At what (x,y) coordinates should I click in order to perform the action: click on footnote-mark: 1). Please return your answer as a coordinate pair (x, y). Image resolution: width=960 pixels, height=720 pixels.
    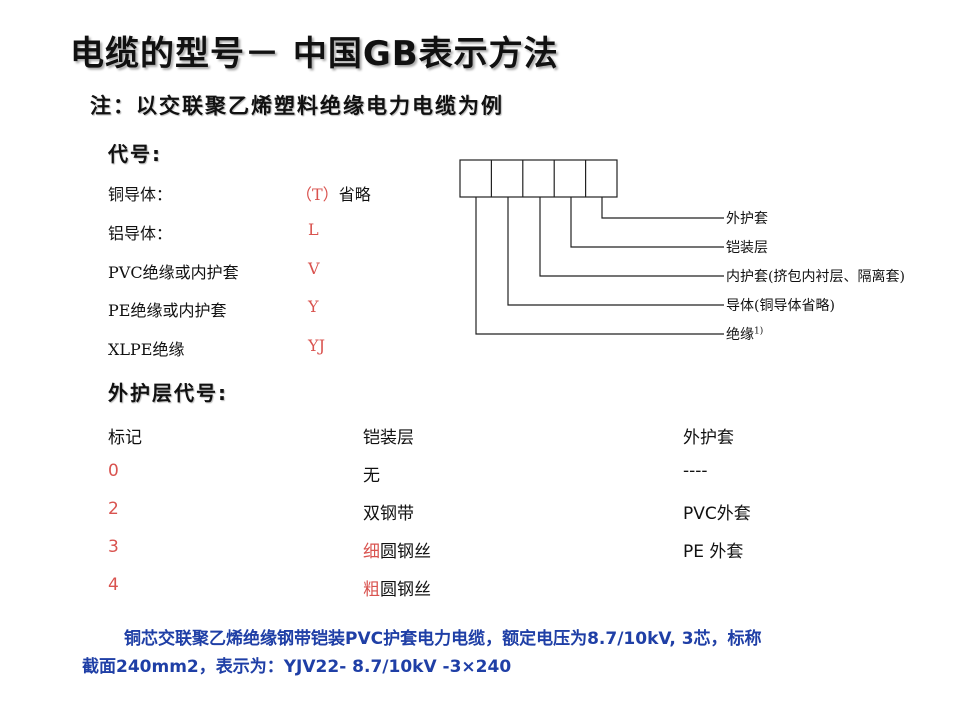
    Looking at the image, I should click on (759, 331).